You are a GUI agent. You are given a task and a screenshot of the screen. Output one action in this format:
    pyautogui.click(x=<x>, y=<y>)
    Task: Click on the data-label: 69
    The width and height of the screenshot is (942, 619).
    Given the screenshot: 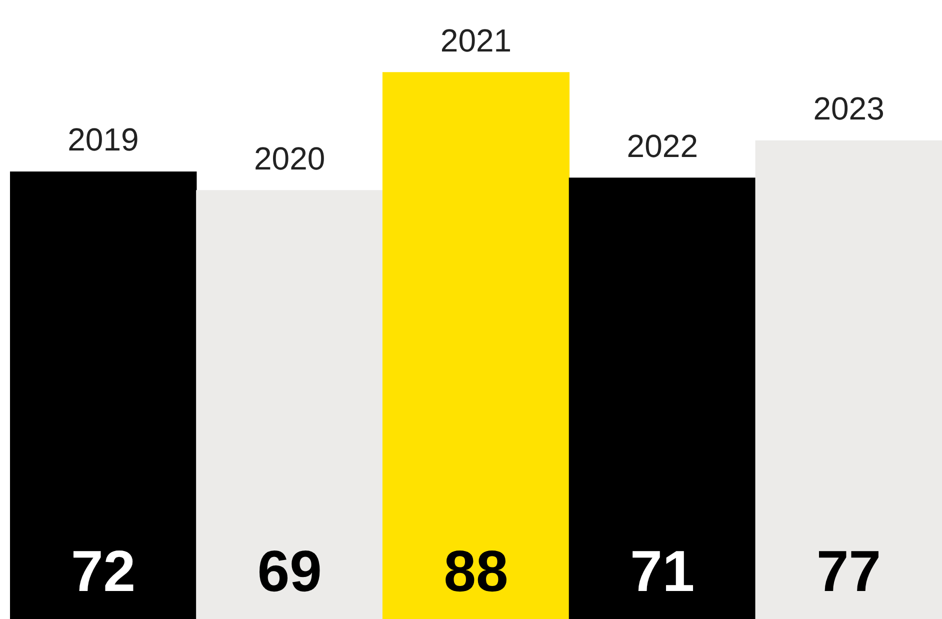 What is the action you would take?
    pyautogui.click(x=289, y=571)
    